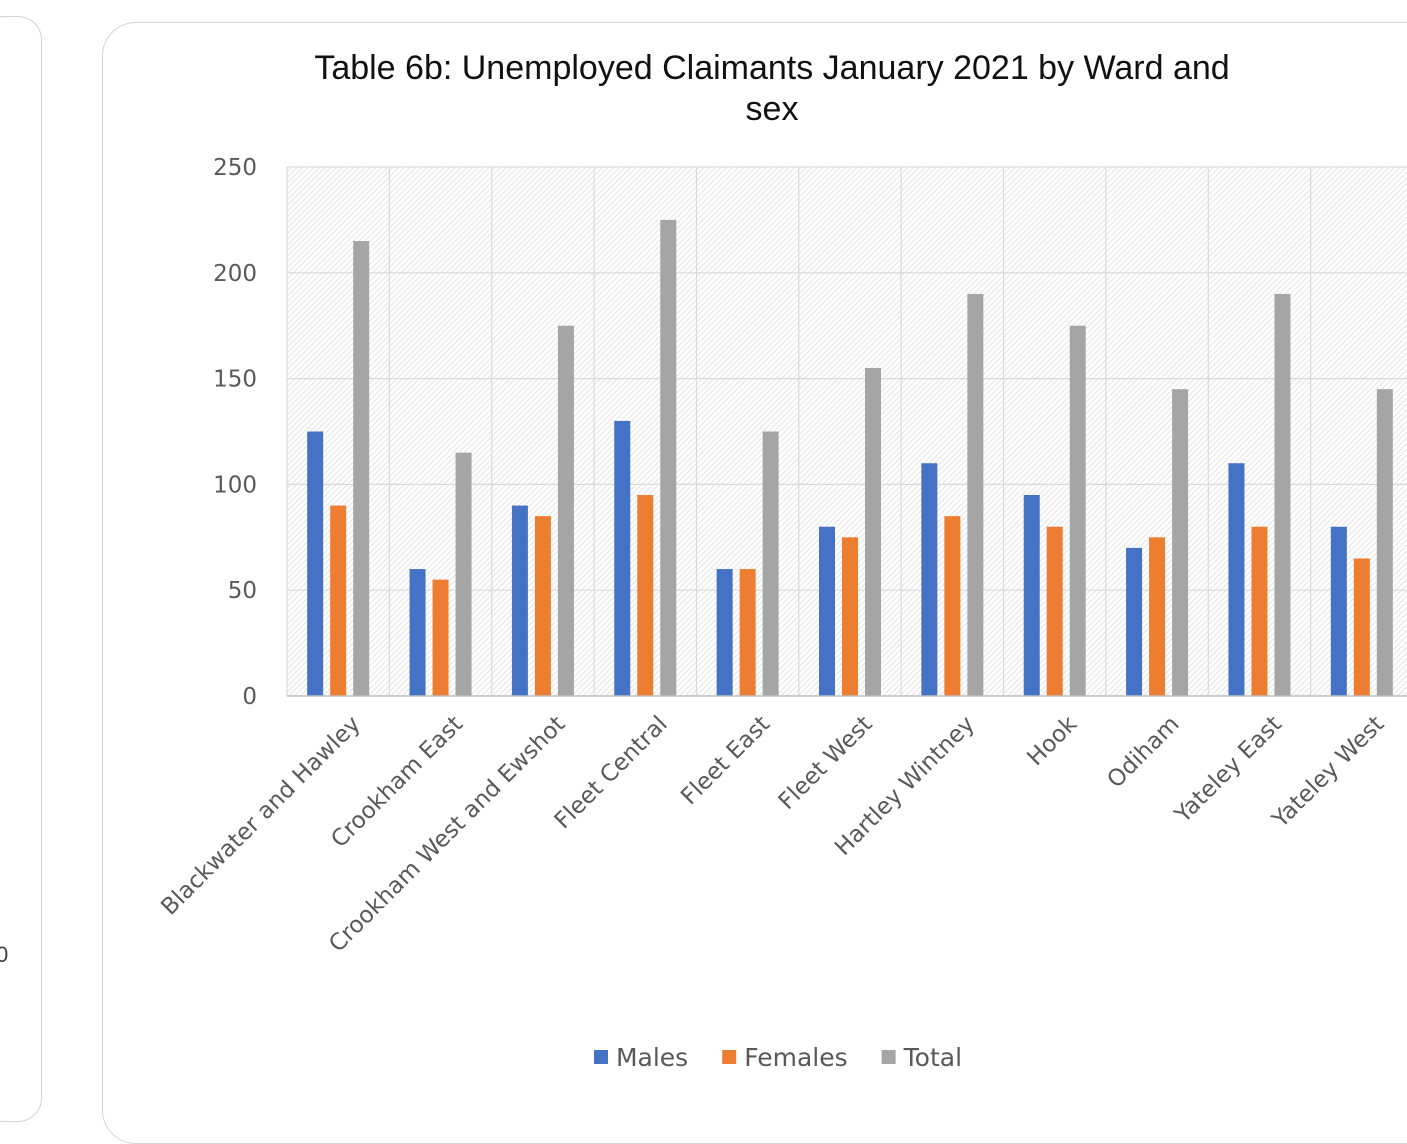  Describe the element at coordinates (622, 558) in the screenshot. I see `bar-males-fleet-central` at that location.